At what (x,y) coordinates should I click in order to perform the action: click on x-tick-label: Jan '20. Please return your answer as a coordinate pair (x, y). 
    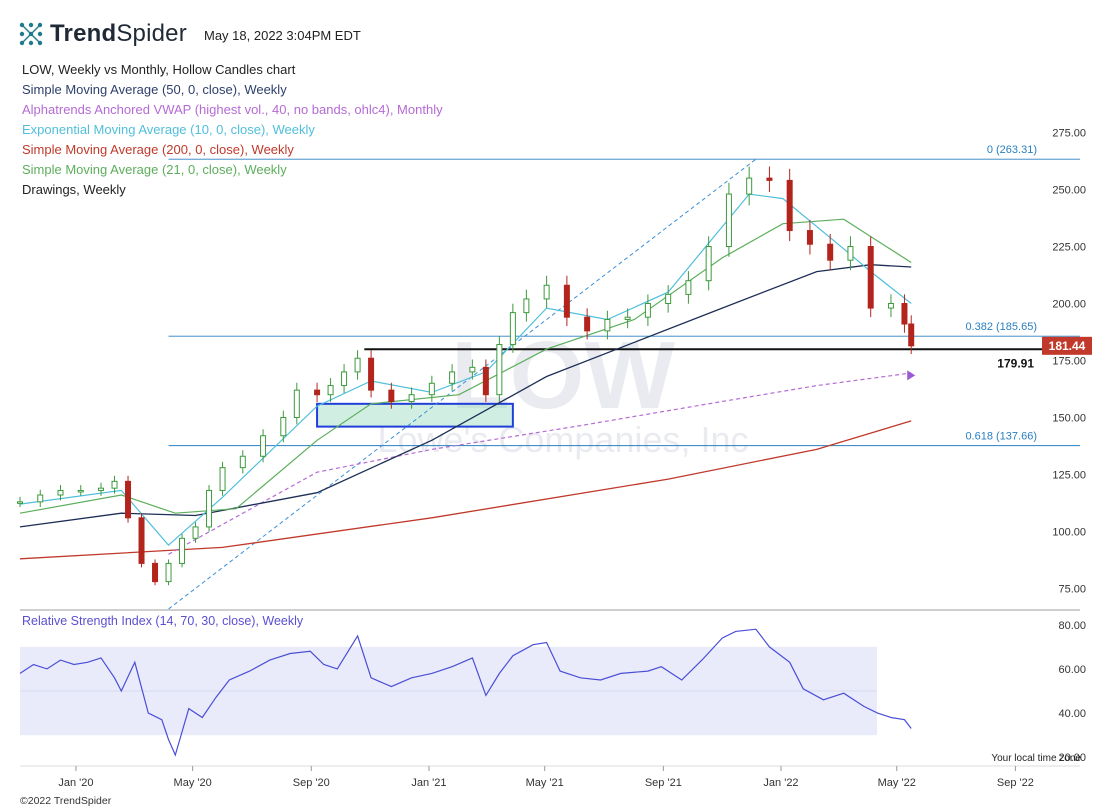
    Looking at the image, I should click on (75, 783).